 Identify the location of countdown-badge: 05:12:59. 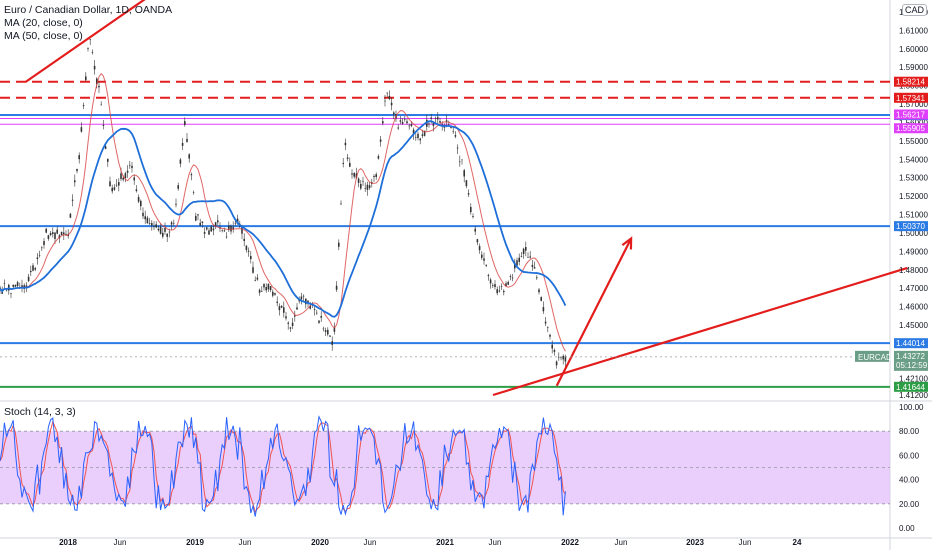
(912, 365).